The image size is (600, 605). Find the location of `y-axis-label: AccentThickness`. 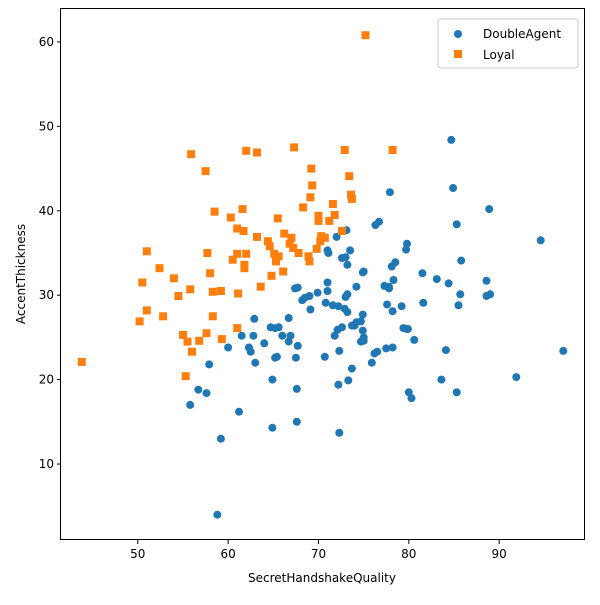

y-axis-label: AccentThickness is located at coordinates (21, 274).